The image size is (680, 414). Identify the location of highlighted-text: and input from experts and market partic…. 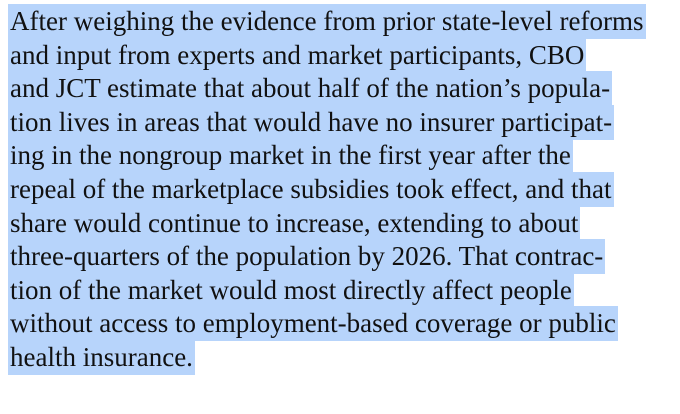
(297, 55).